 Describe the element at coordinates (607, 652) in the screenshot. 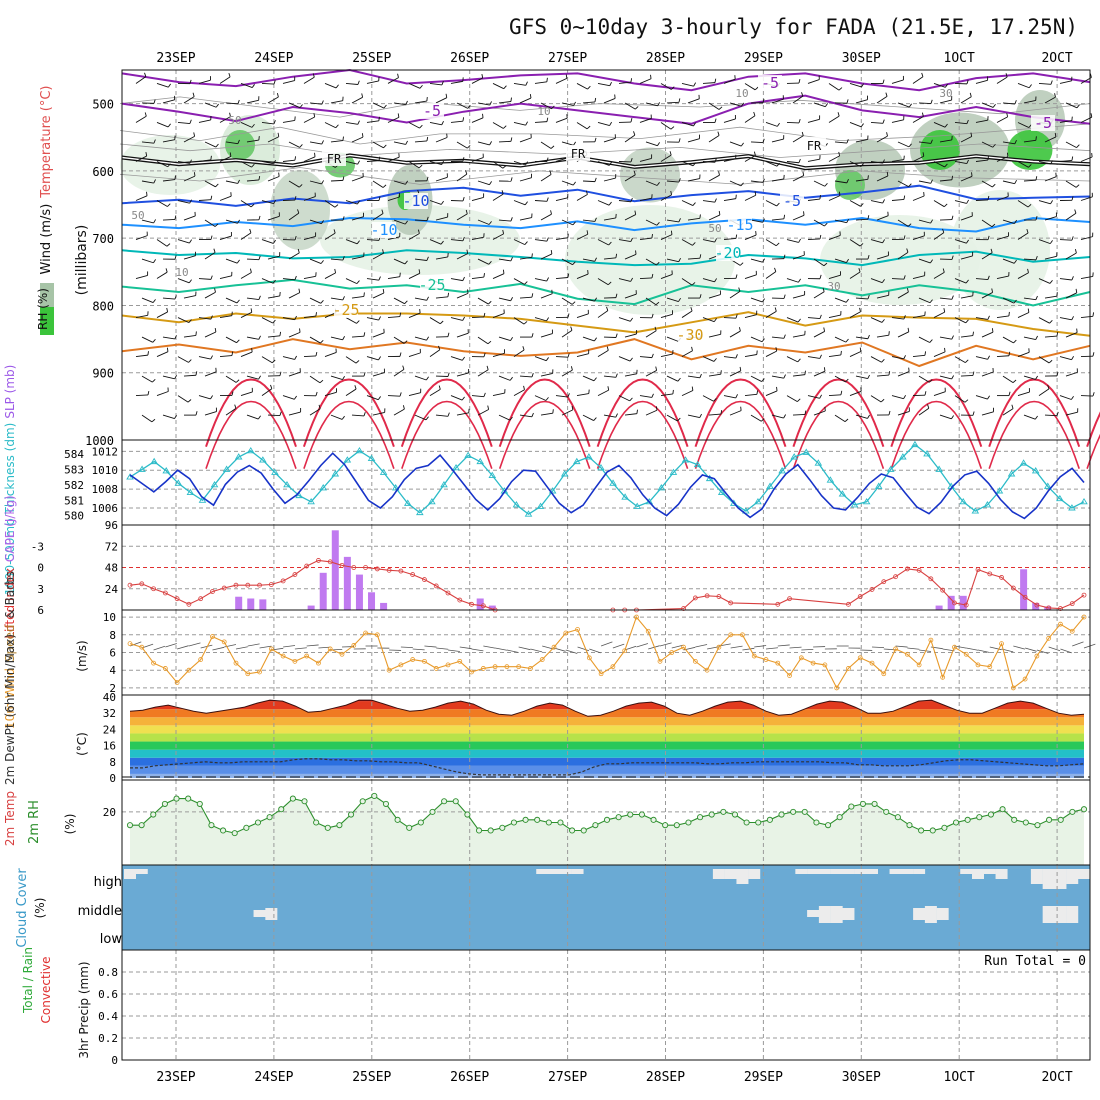

I see `wind-speed-line` at that location.